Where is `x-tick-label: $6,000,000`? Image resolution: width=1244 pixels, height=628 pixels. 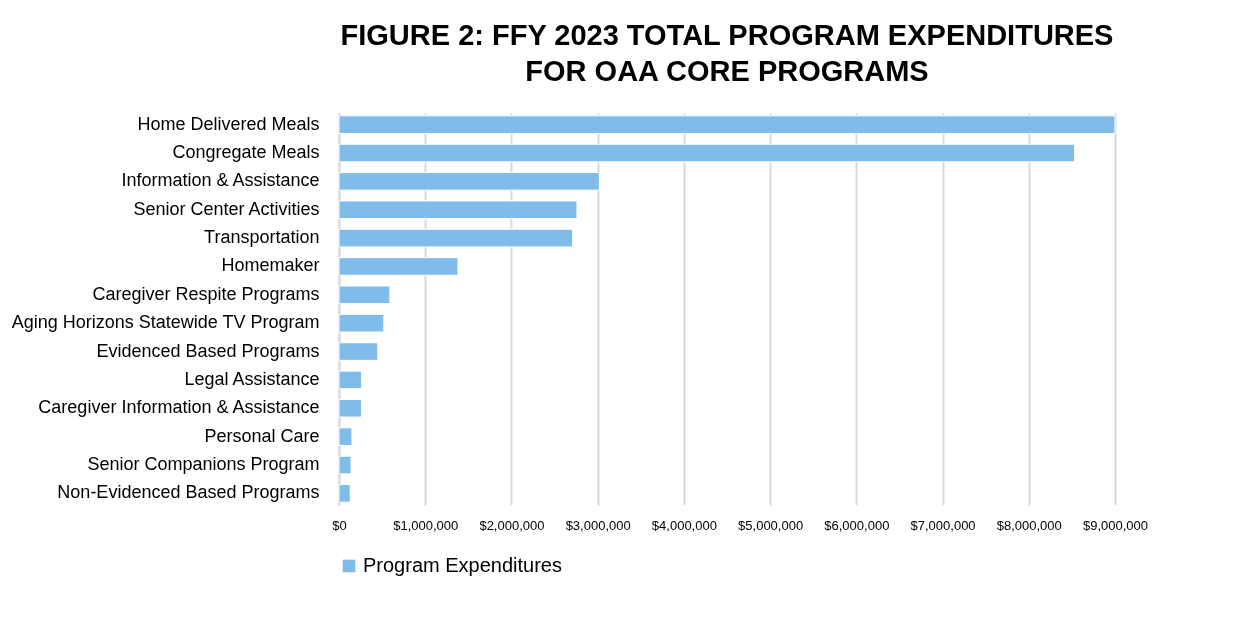
x-tick-label: $6,000,000 is located at coordinates (857, 525).